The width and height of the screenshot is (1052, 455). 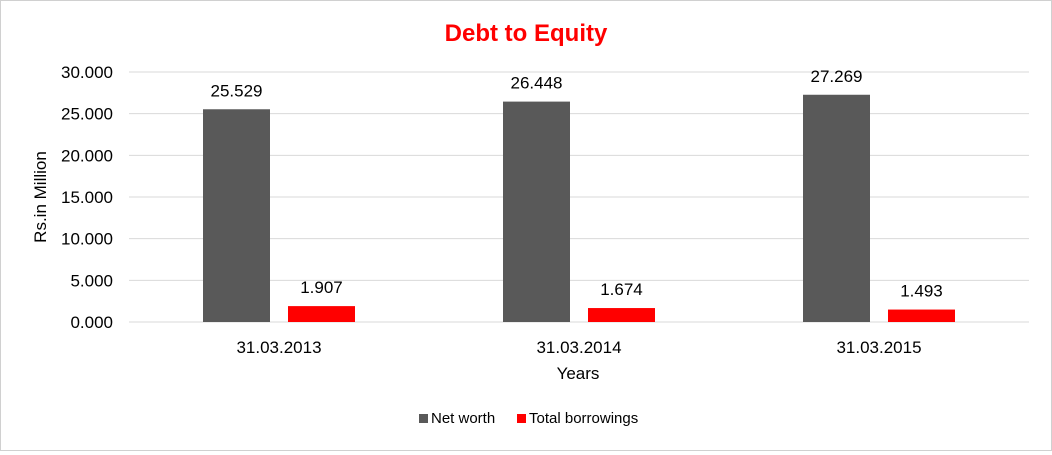 I want to click on x-axis-label: Years, so click(x=578, y=373).